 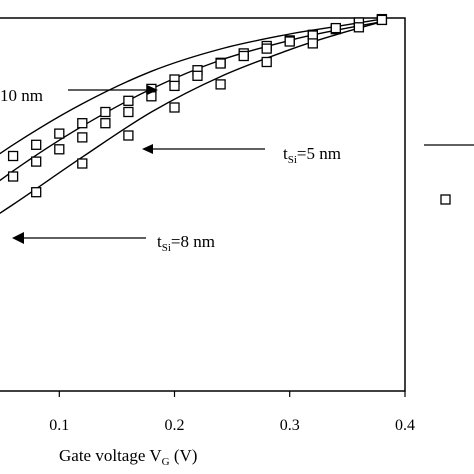 I want to click on annotation-tsi-10: 10 nm, so click(x=79, y=95).